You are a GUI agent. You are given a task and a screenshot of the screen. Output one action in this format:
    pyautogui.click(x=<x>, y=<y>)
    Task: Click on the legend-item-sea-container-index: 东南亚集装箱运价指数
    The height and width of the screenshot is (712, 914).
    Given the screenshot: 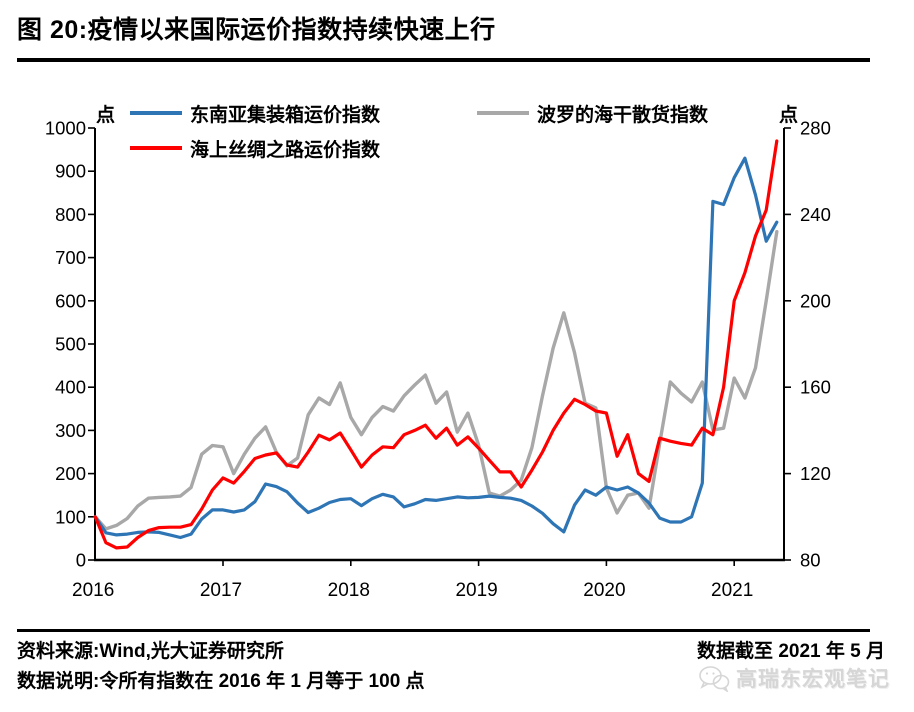 What is the action you would take?
    pyautogui.click(x=255, y=114)
    